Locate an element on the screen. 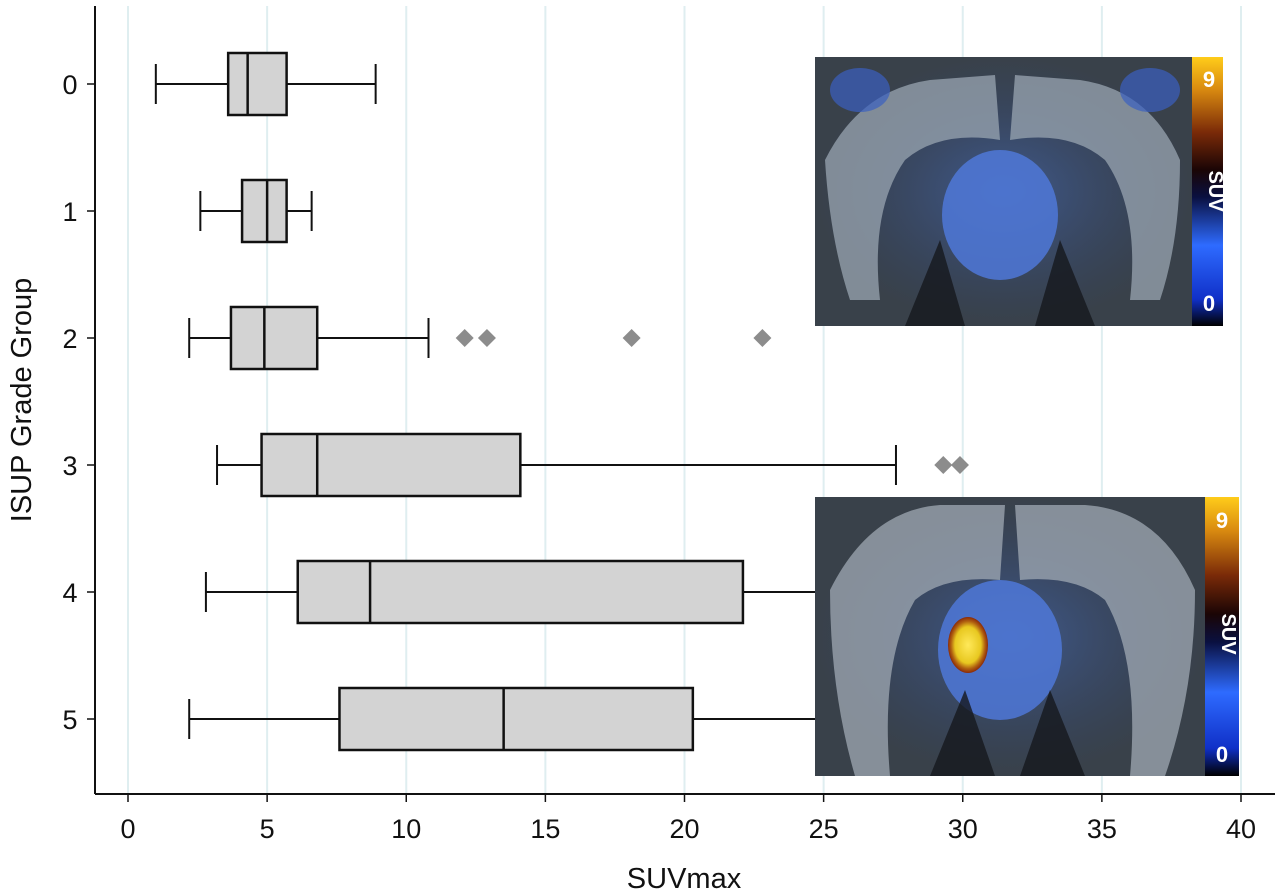  x-axis-title: SUVmax is located at coordinates (684, 879).